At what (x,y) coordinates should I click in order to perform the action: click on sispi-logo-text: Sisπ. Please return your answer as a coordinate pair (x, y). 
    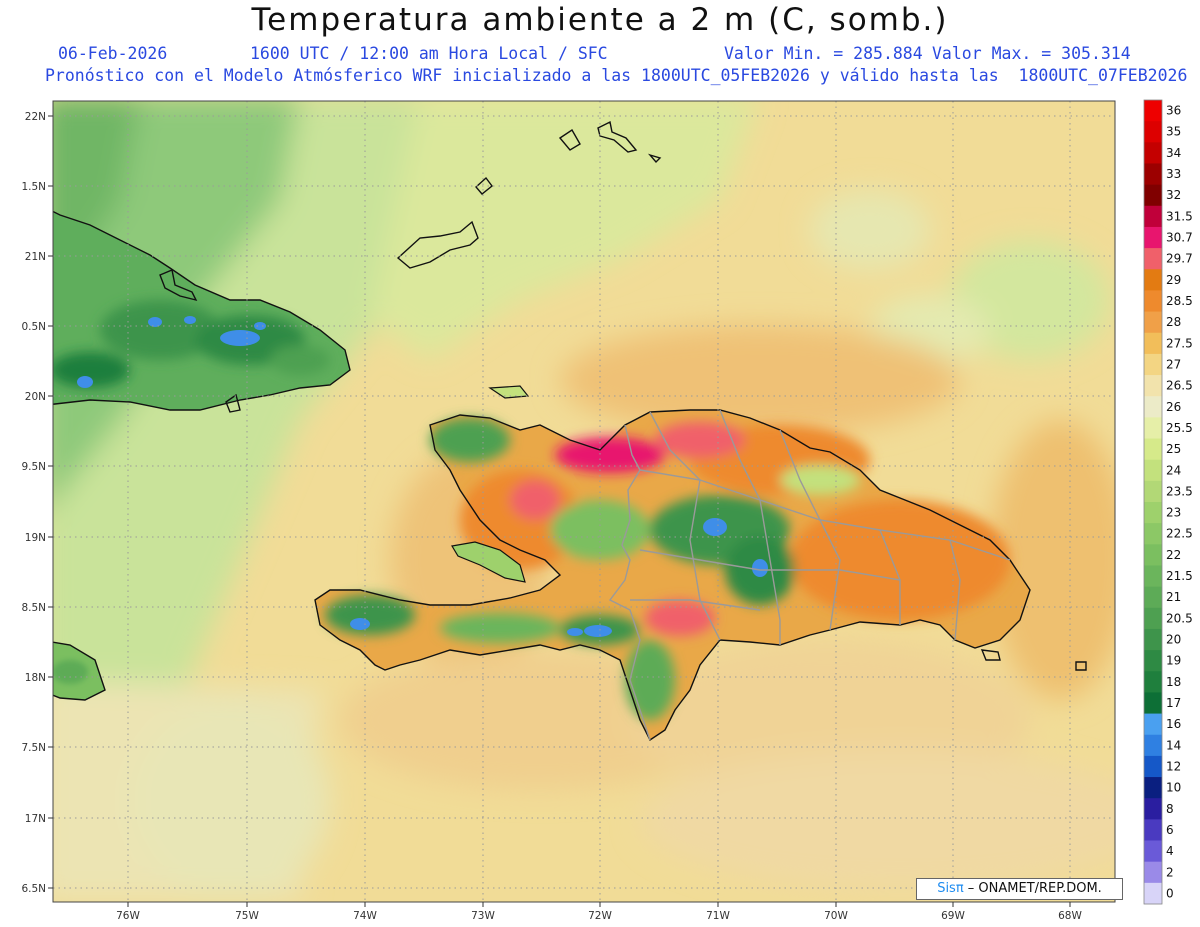
    Looking at the image, I should click on (950, 888).